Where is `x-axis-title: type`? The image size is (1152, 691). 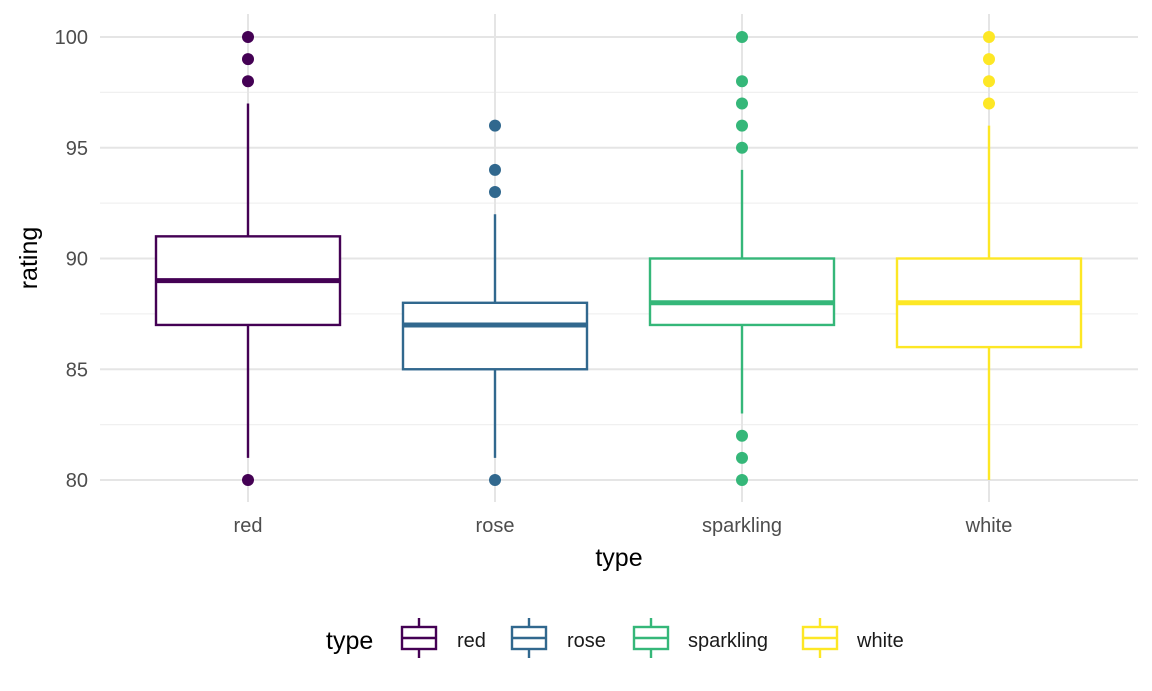
x-axis-title: type is located at coordinates (618, 558).